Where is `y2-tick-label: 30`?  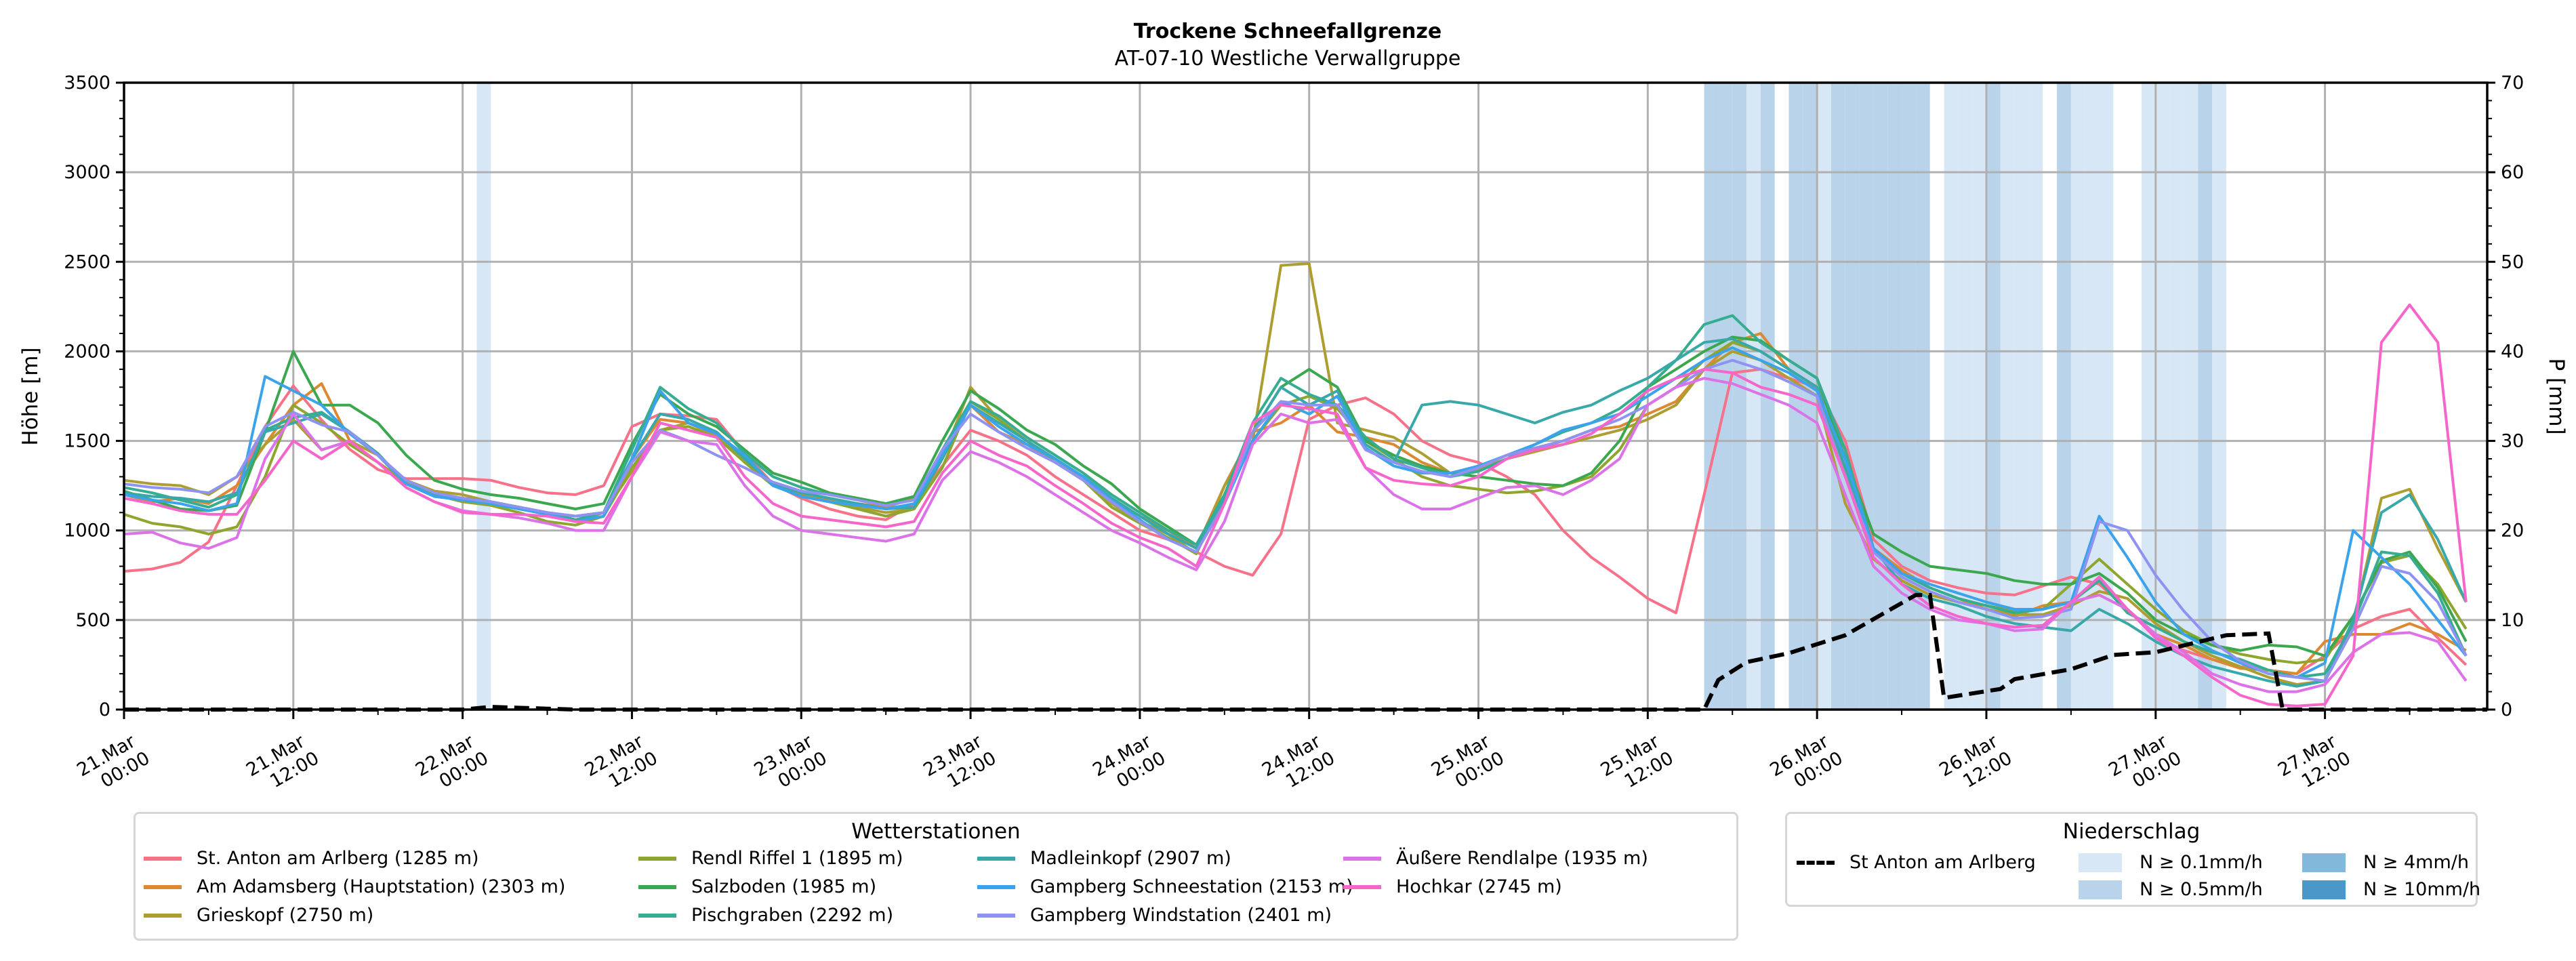 y2-tick-label: 30 is located at coordinates (2513, 441).